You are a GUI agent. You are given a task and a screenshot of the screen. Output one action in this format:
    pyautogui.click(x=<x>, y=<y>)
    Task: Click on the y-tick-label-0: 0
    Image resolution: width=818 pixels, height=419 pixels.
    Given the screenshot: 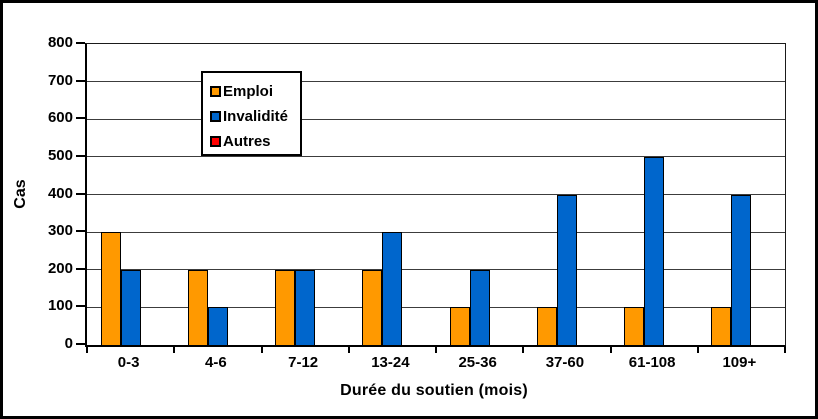 What is the action you would take?
    pyautogui.click(x=68, y=343)
    